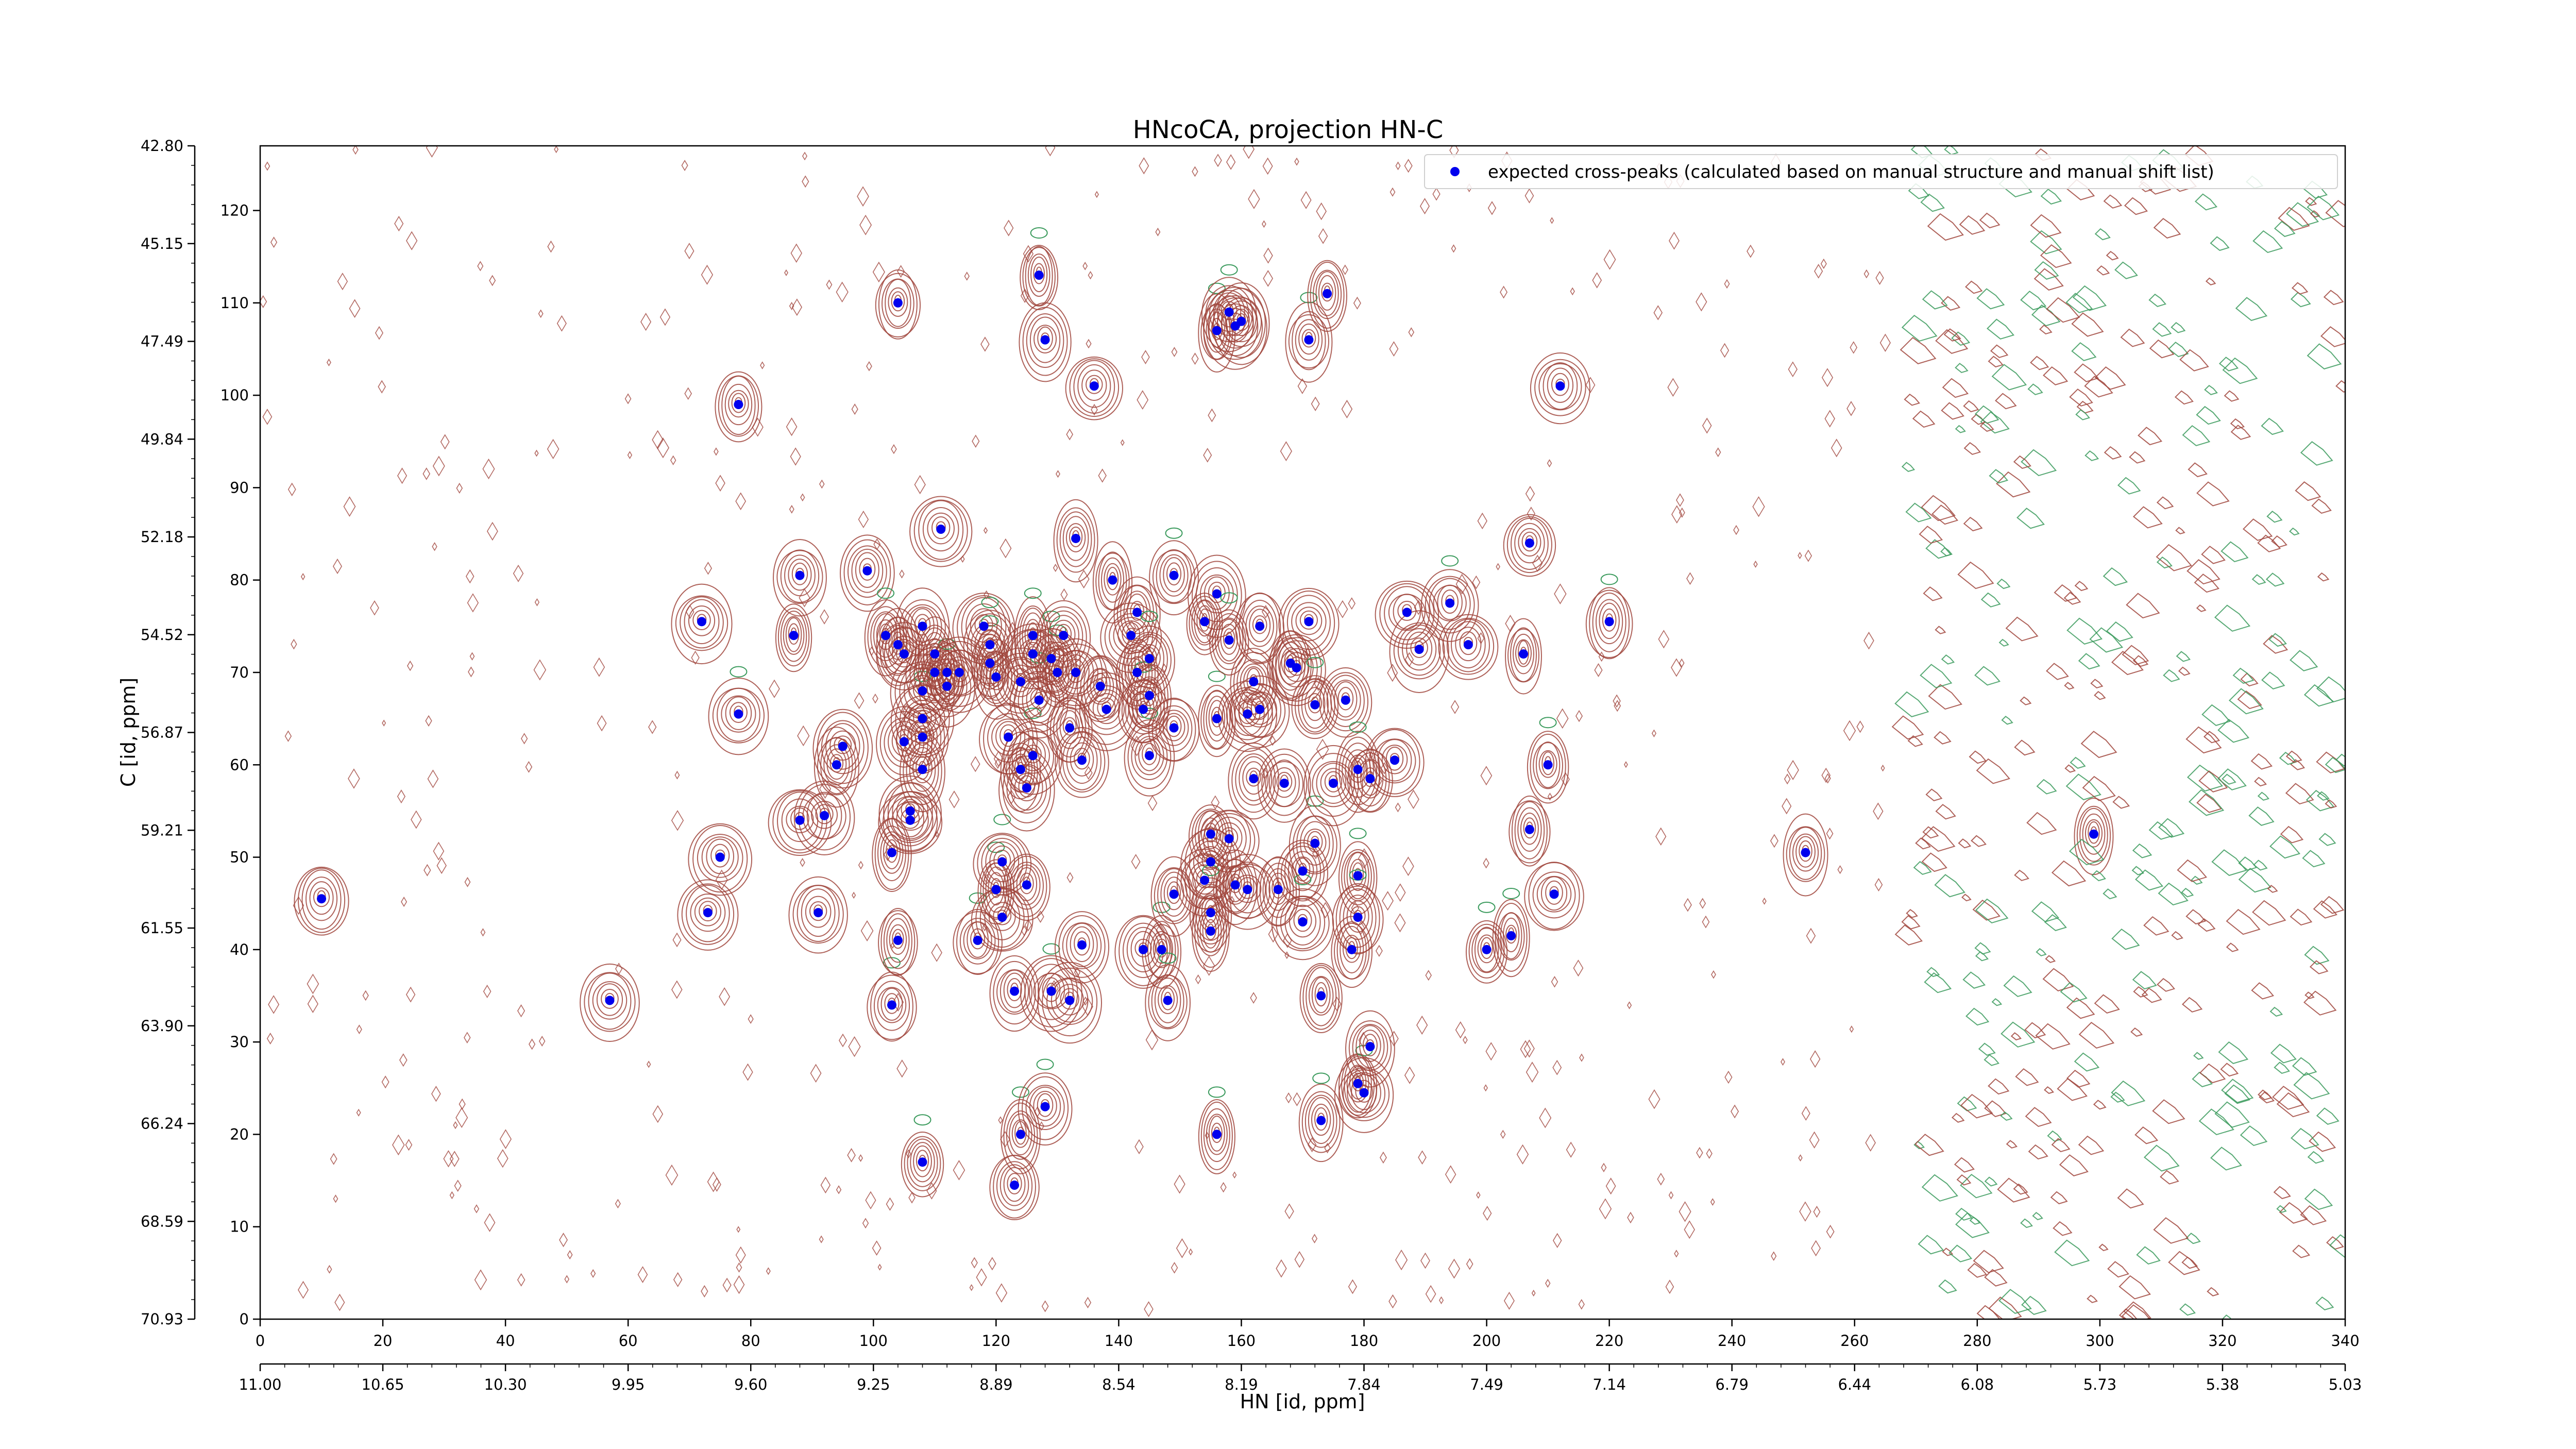 This screenshot has width=2576, height=1449. I want to click on y-ppm-tick-label: 49.84, so click(162, 439).